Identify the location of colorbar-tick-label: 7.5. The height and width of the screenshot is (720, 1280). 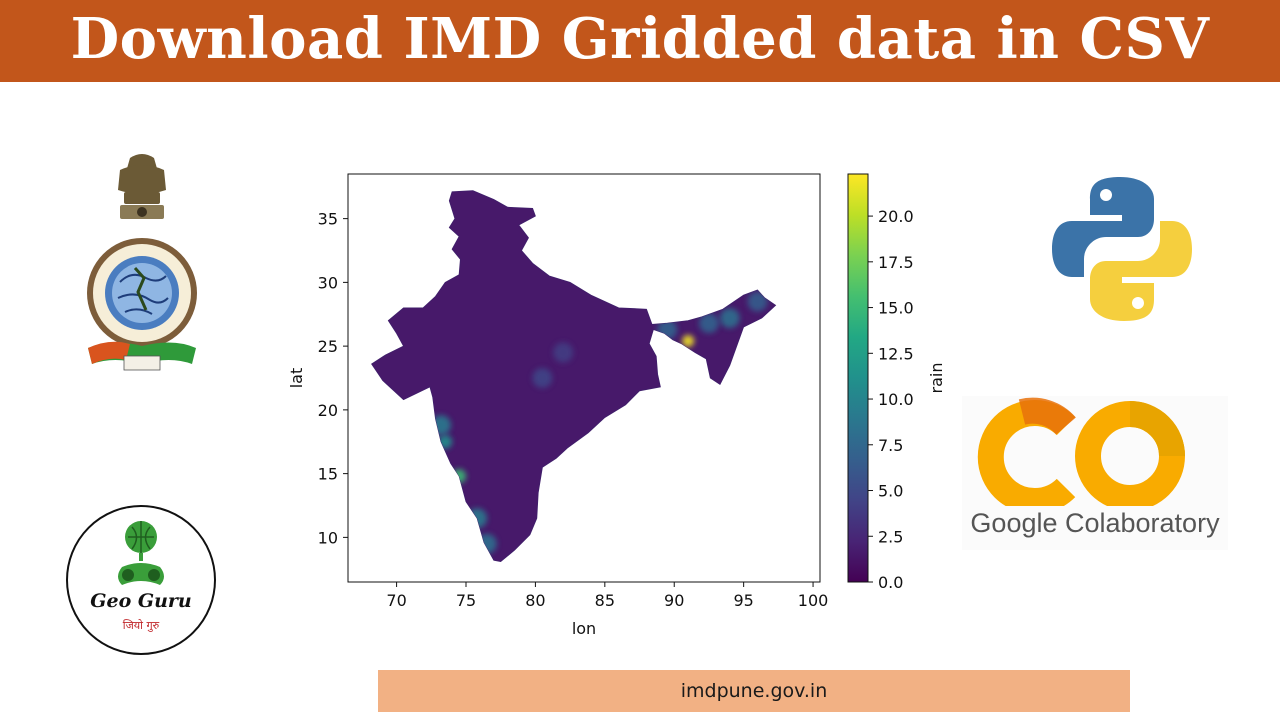
(890, 445).